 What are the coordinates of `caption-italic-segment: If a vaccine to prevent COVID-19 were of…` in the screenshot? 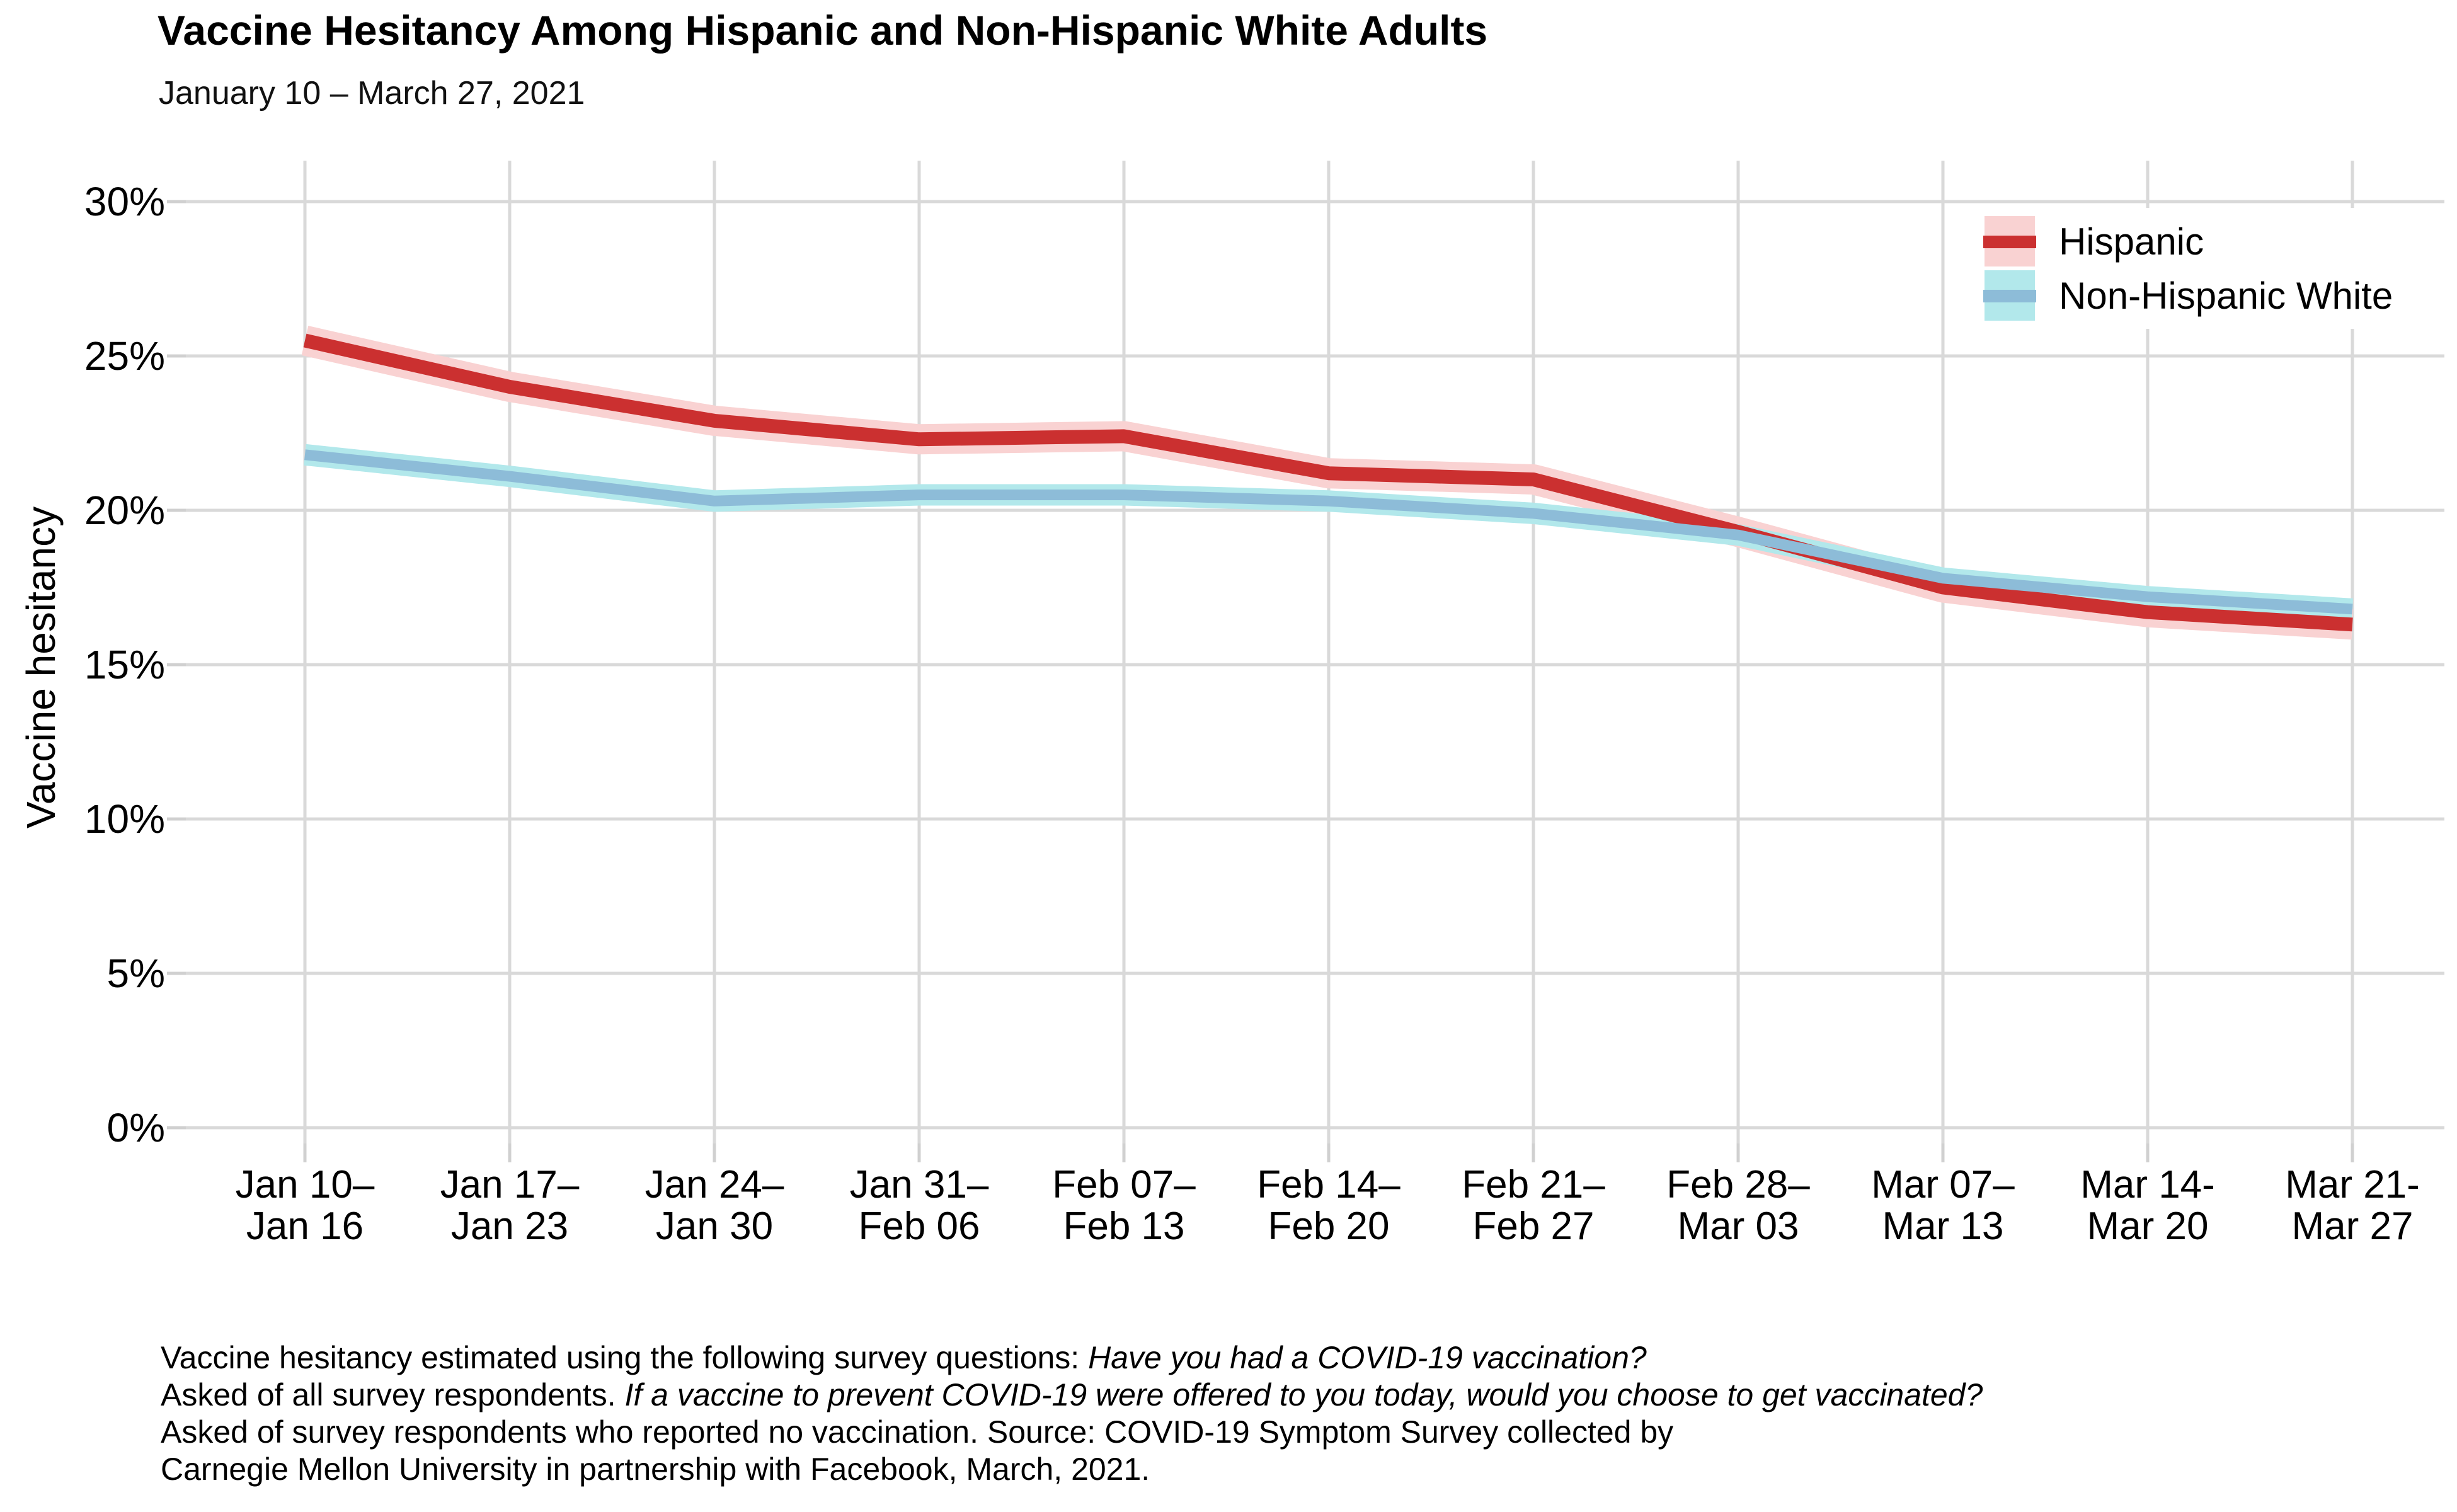 It's located at (1303, 1394).